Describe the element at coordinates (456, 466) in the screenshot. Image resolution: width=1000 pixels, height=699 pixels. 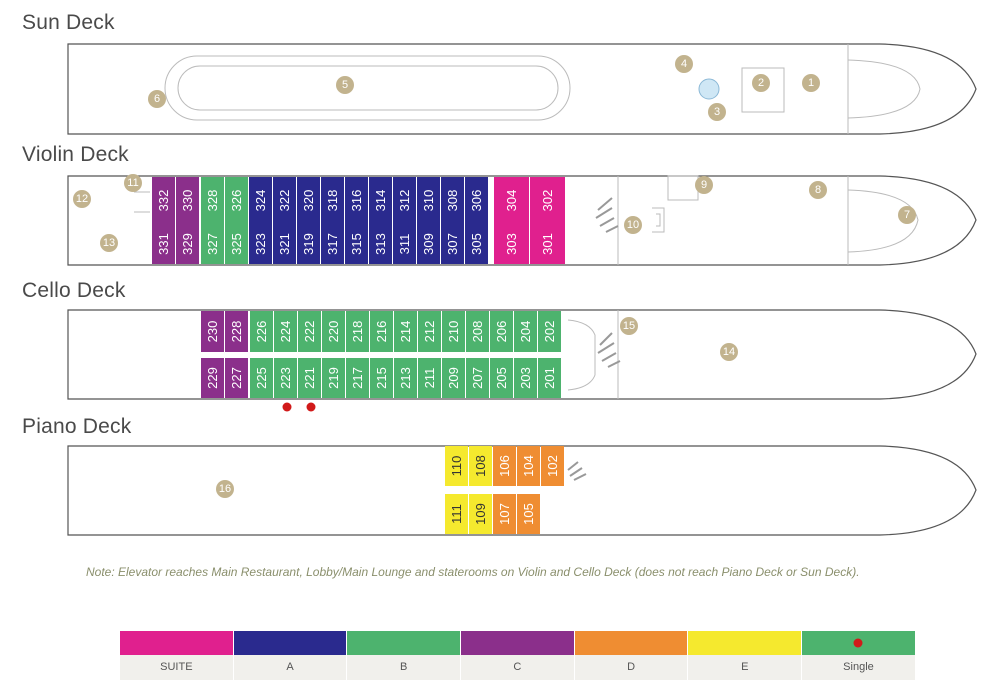
I see `cabin-110: 110` at that location.